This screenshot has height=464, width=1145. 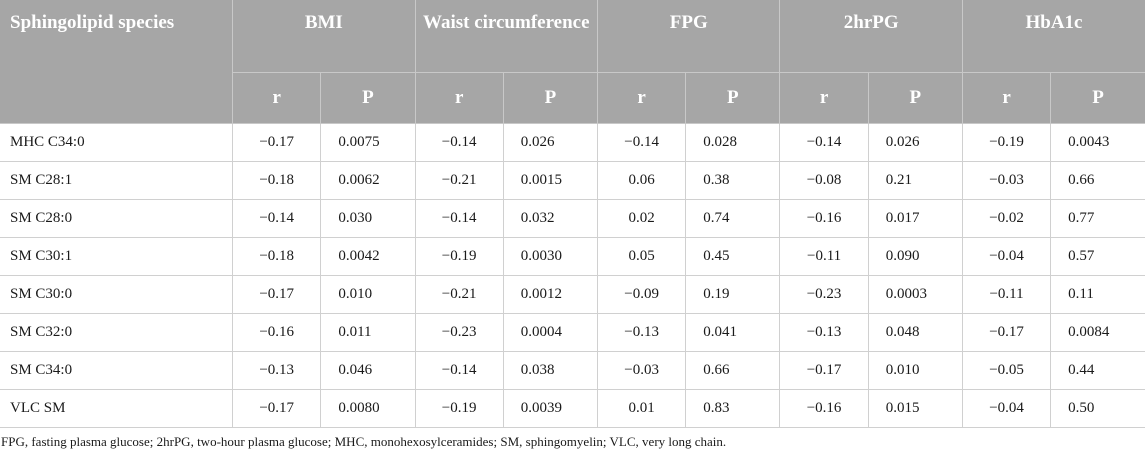 I want to click on species-cell: SM C28:0, so click(x=117, y=218).